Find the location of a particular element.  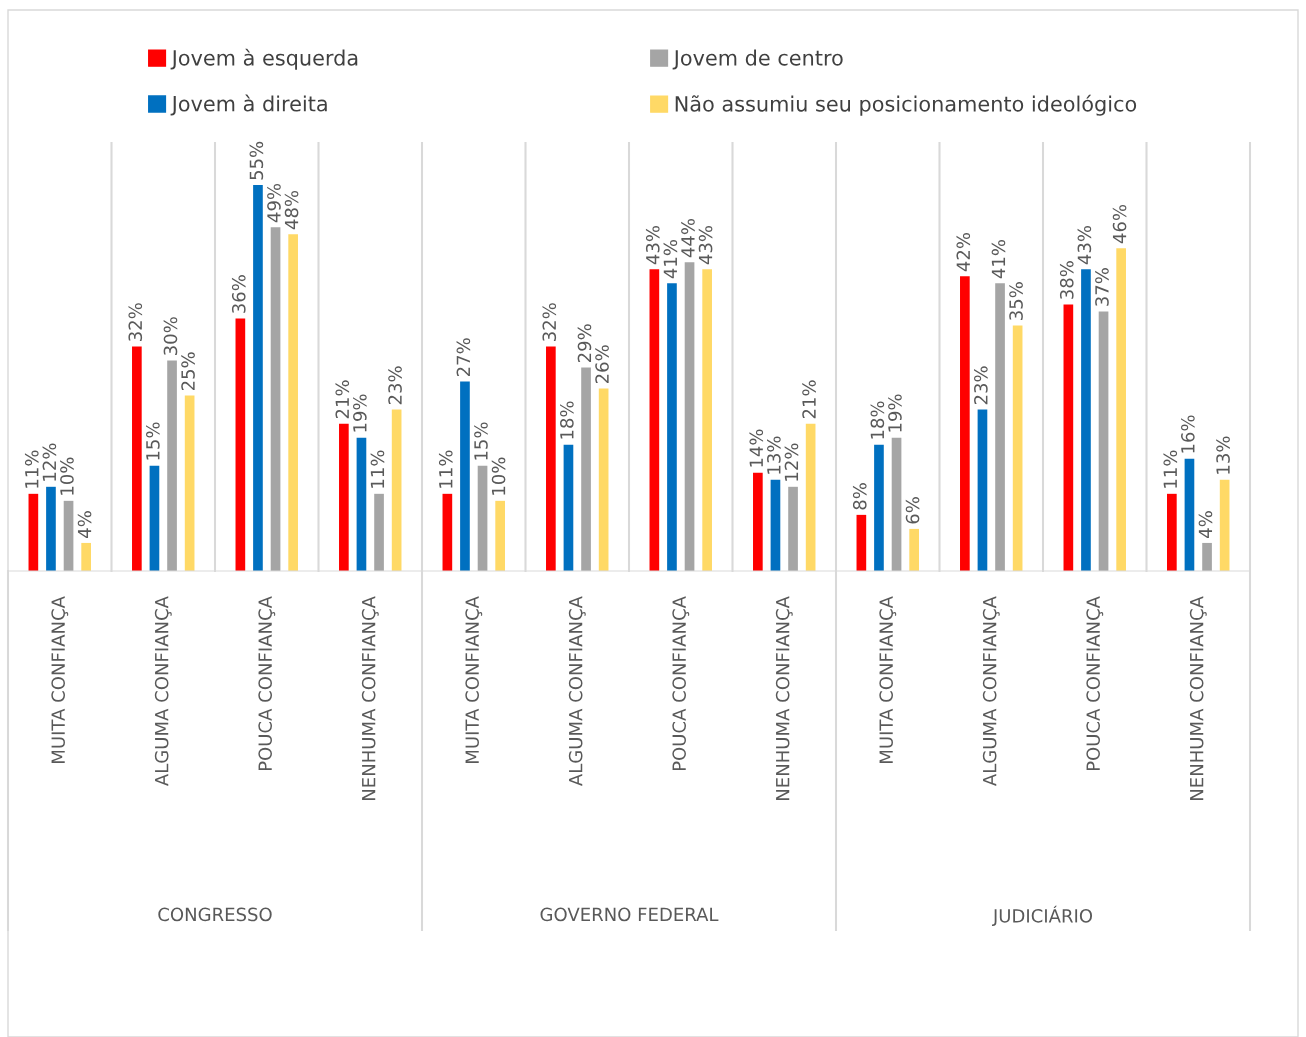

data-label: 14% is located at coordinates (756, 448).